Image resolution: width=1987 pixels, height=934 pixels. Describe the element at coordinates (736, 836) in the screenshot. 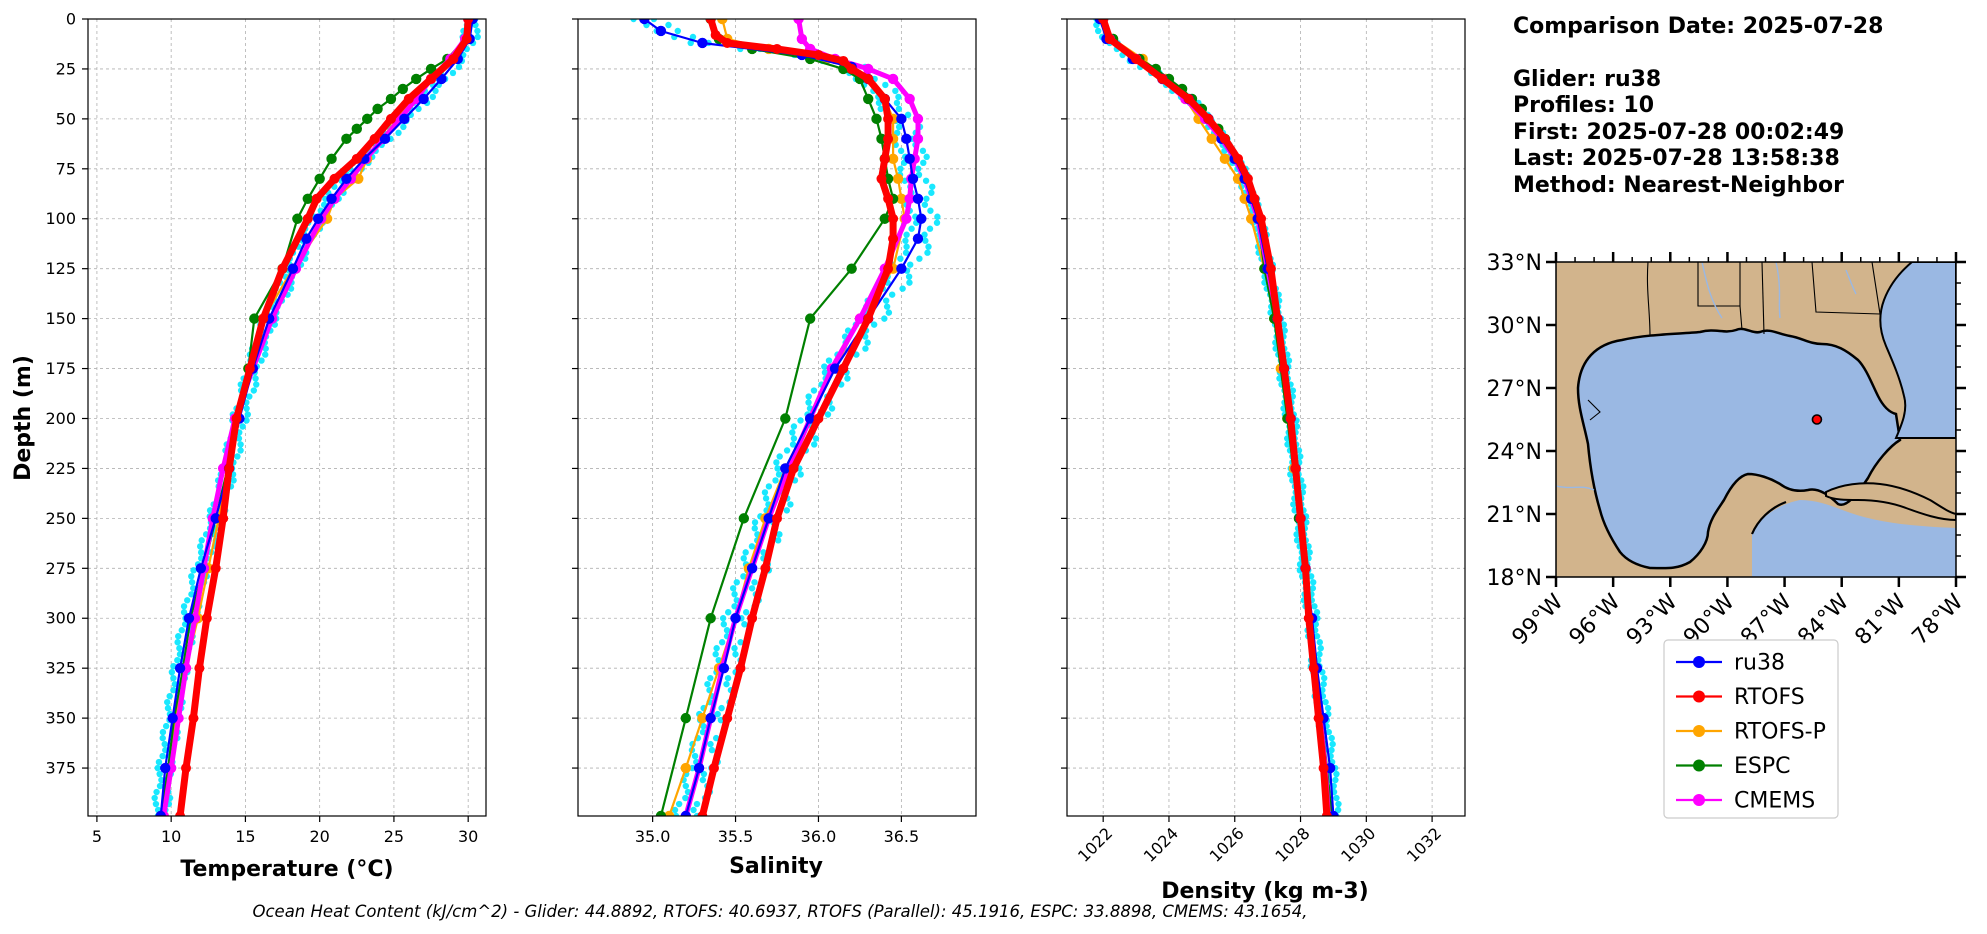

I see `x-tick-label: 35.5` at that location.